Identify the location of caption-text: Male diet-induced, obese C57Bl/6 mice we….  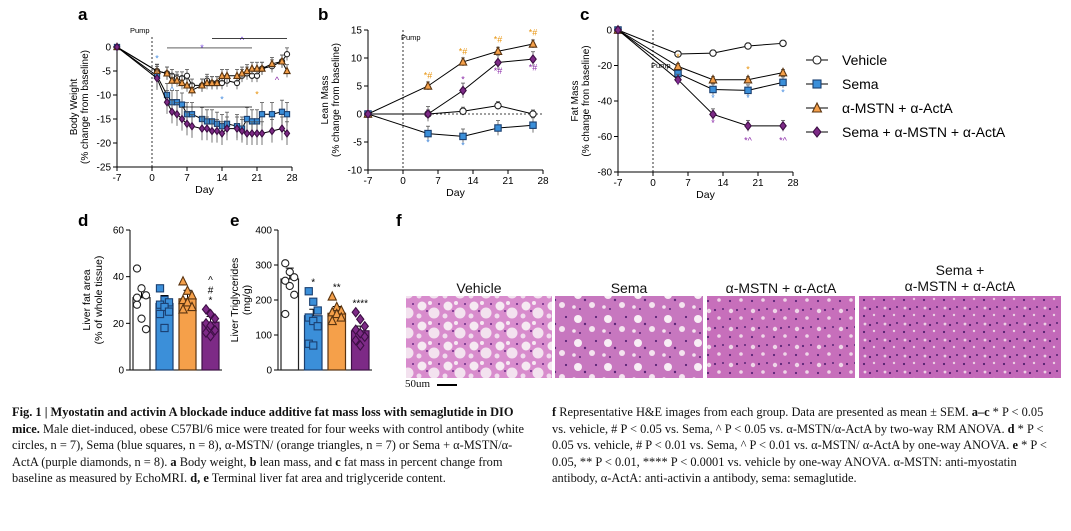
(268, 437).